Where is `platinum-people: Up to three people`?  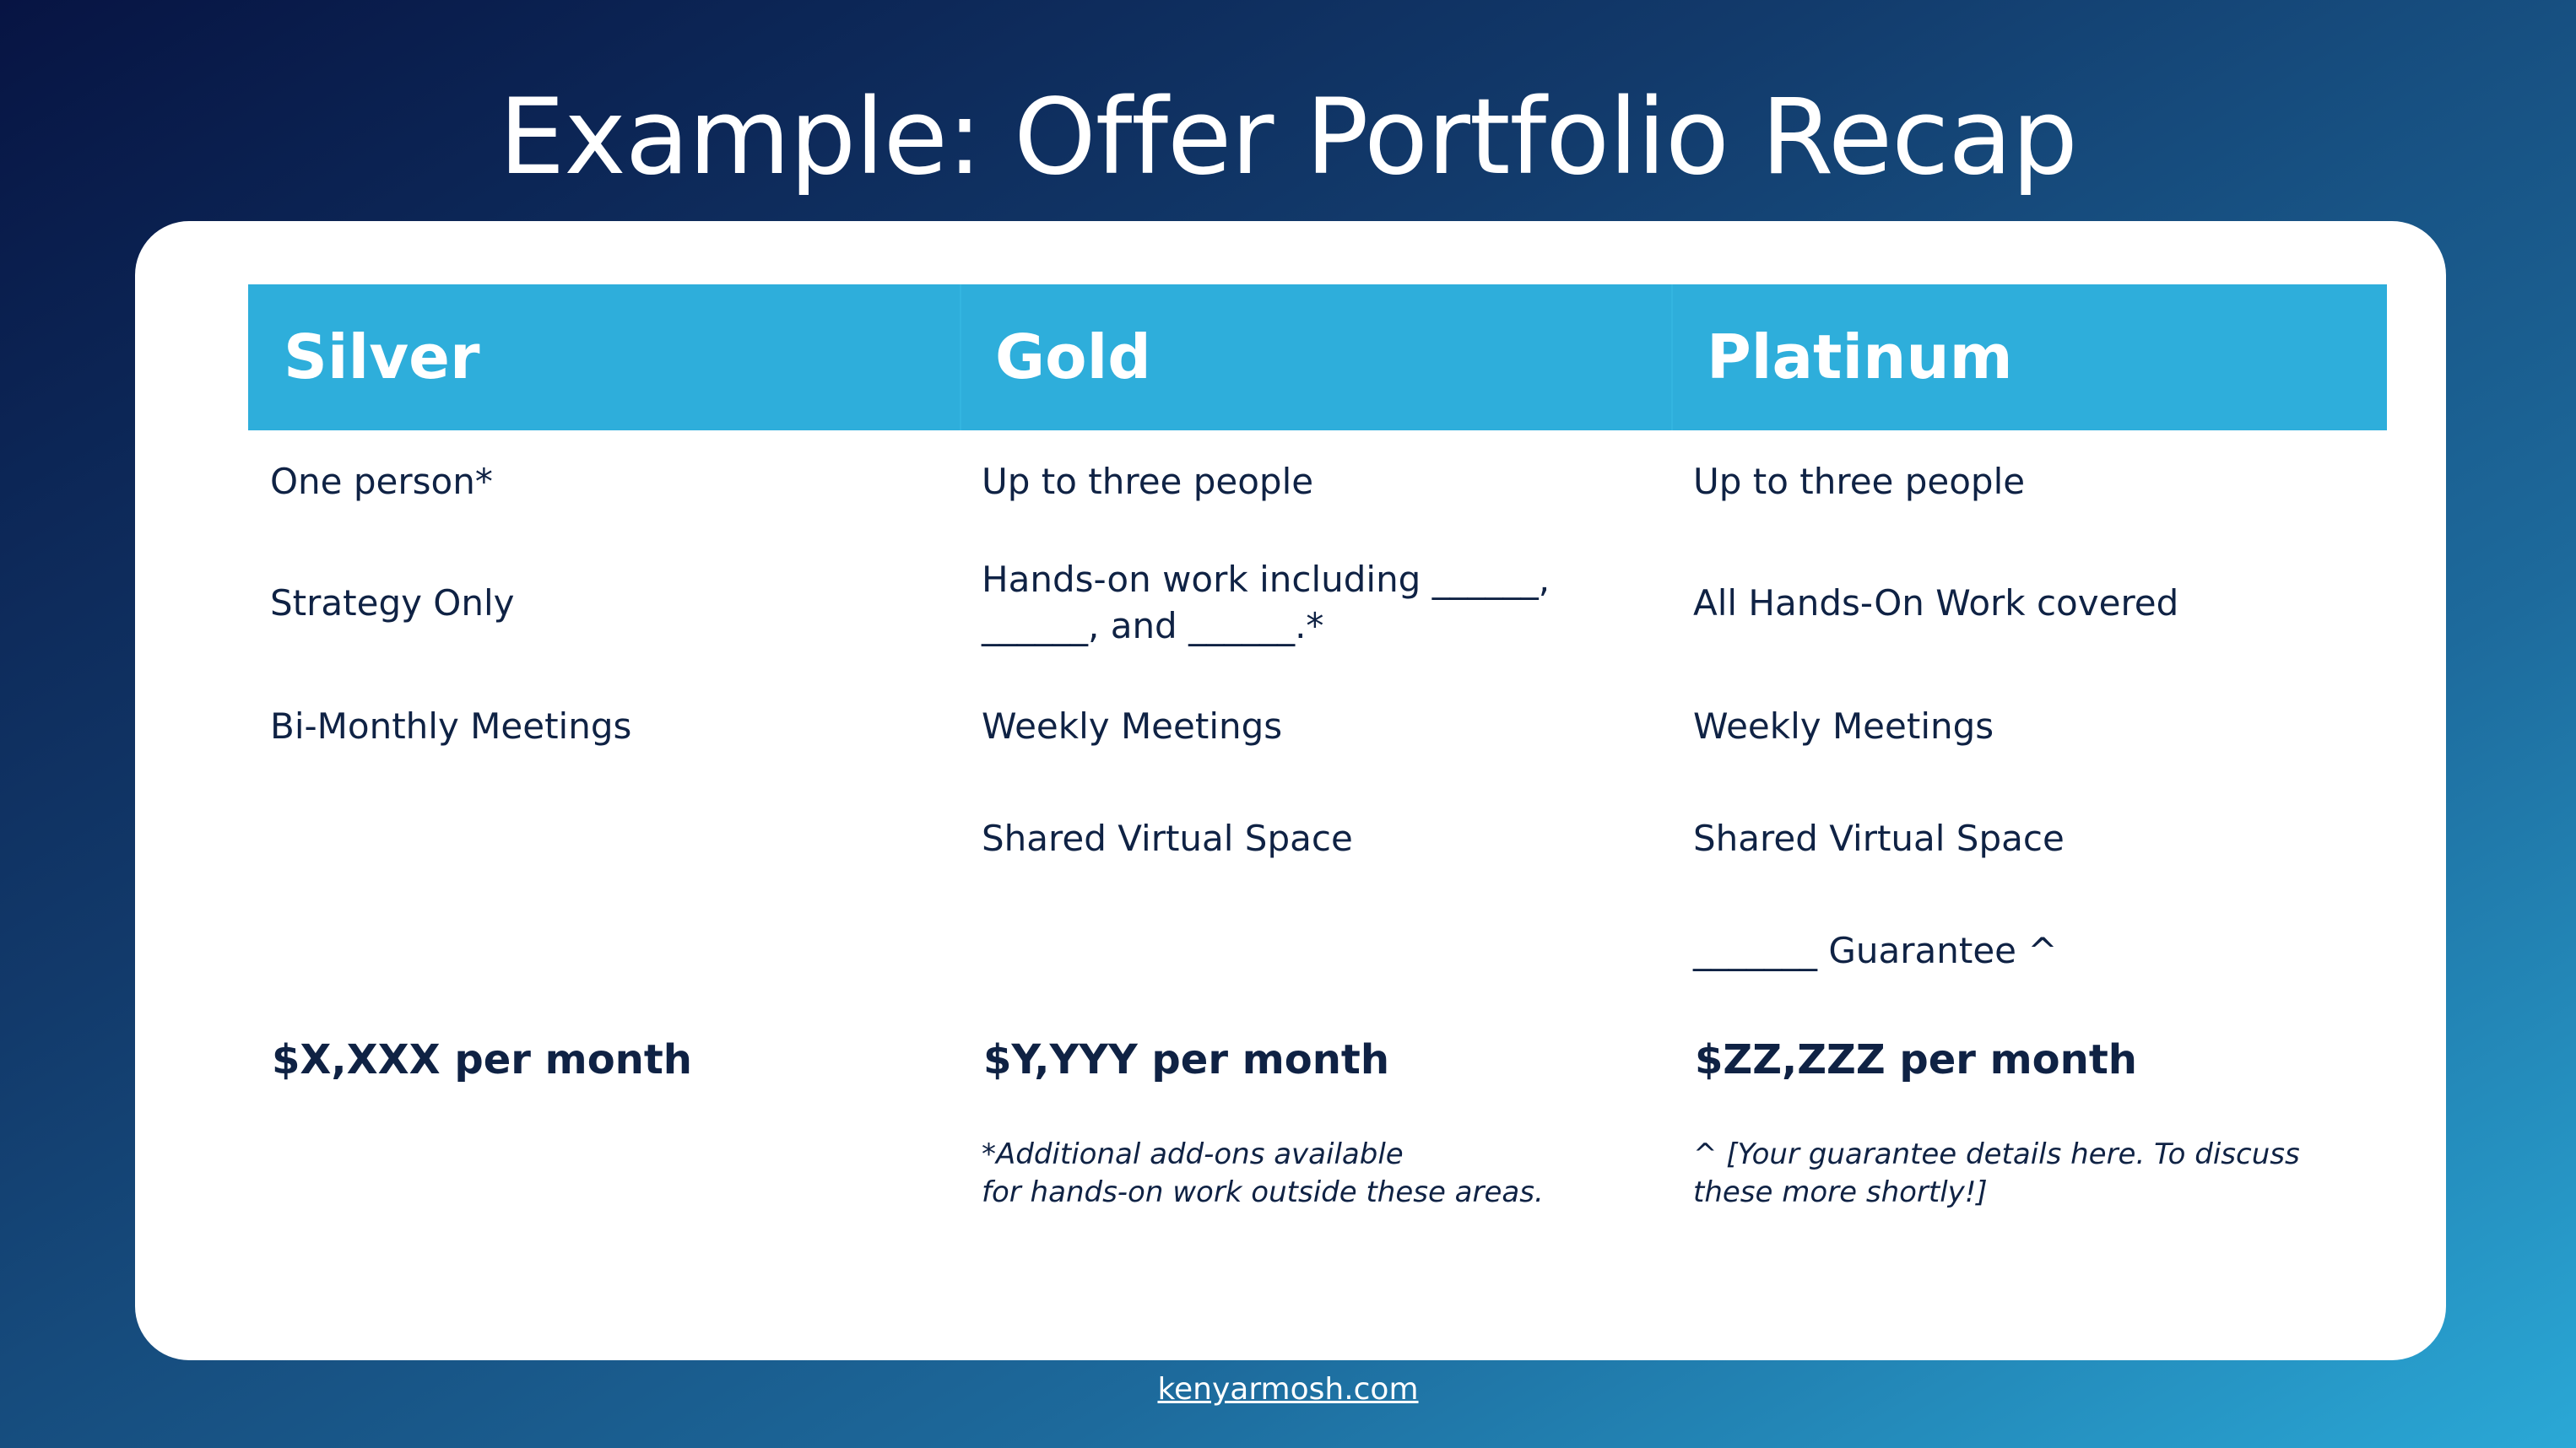 platinum-people: Up to three people is located at coordinates (1859, 481).